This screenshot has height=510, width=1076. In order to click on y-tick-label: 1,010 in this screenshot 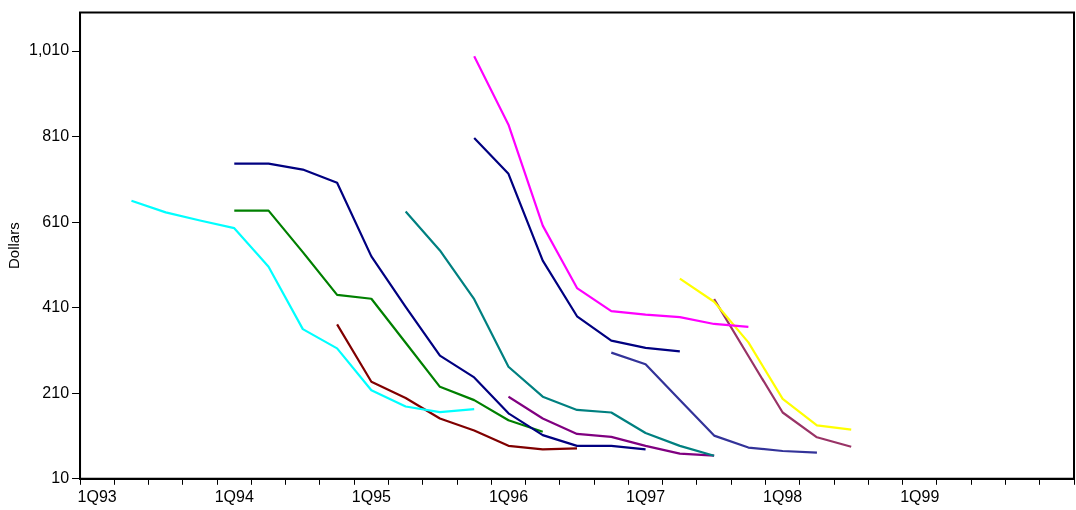, I will do `click(49, 50)`.